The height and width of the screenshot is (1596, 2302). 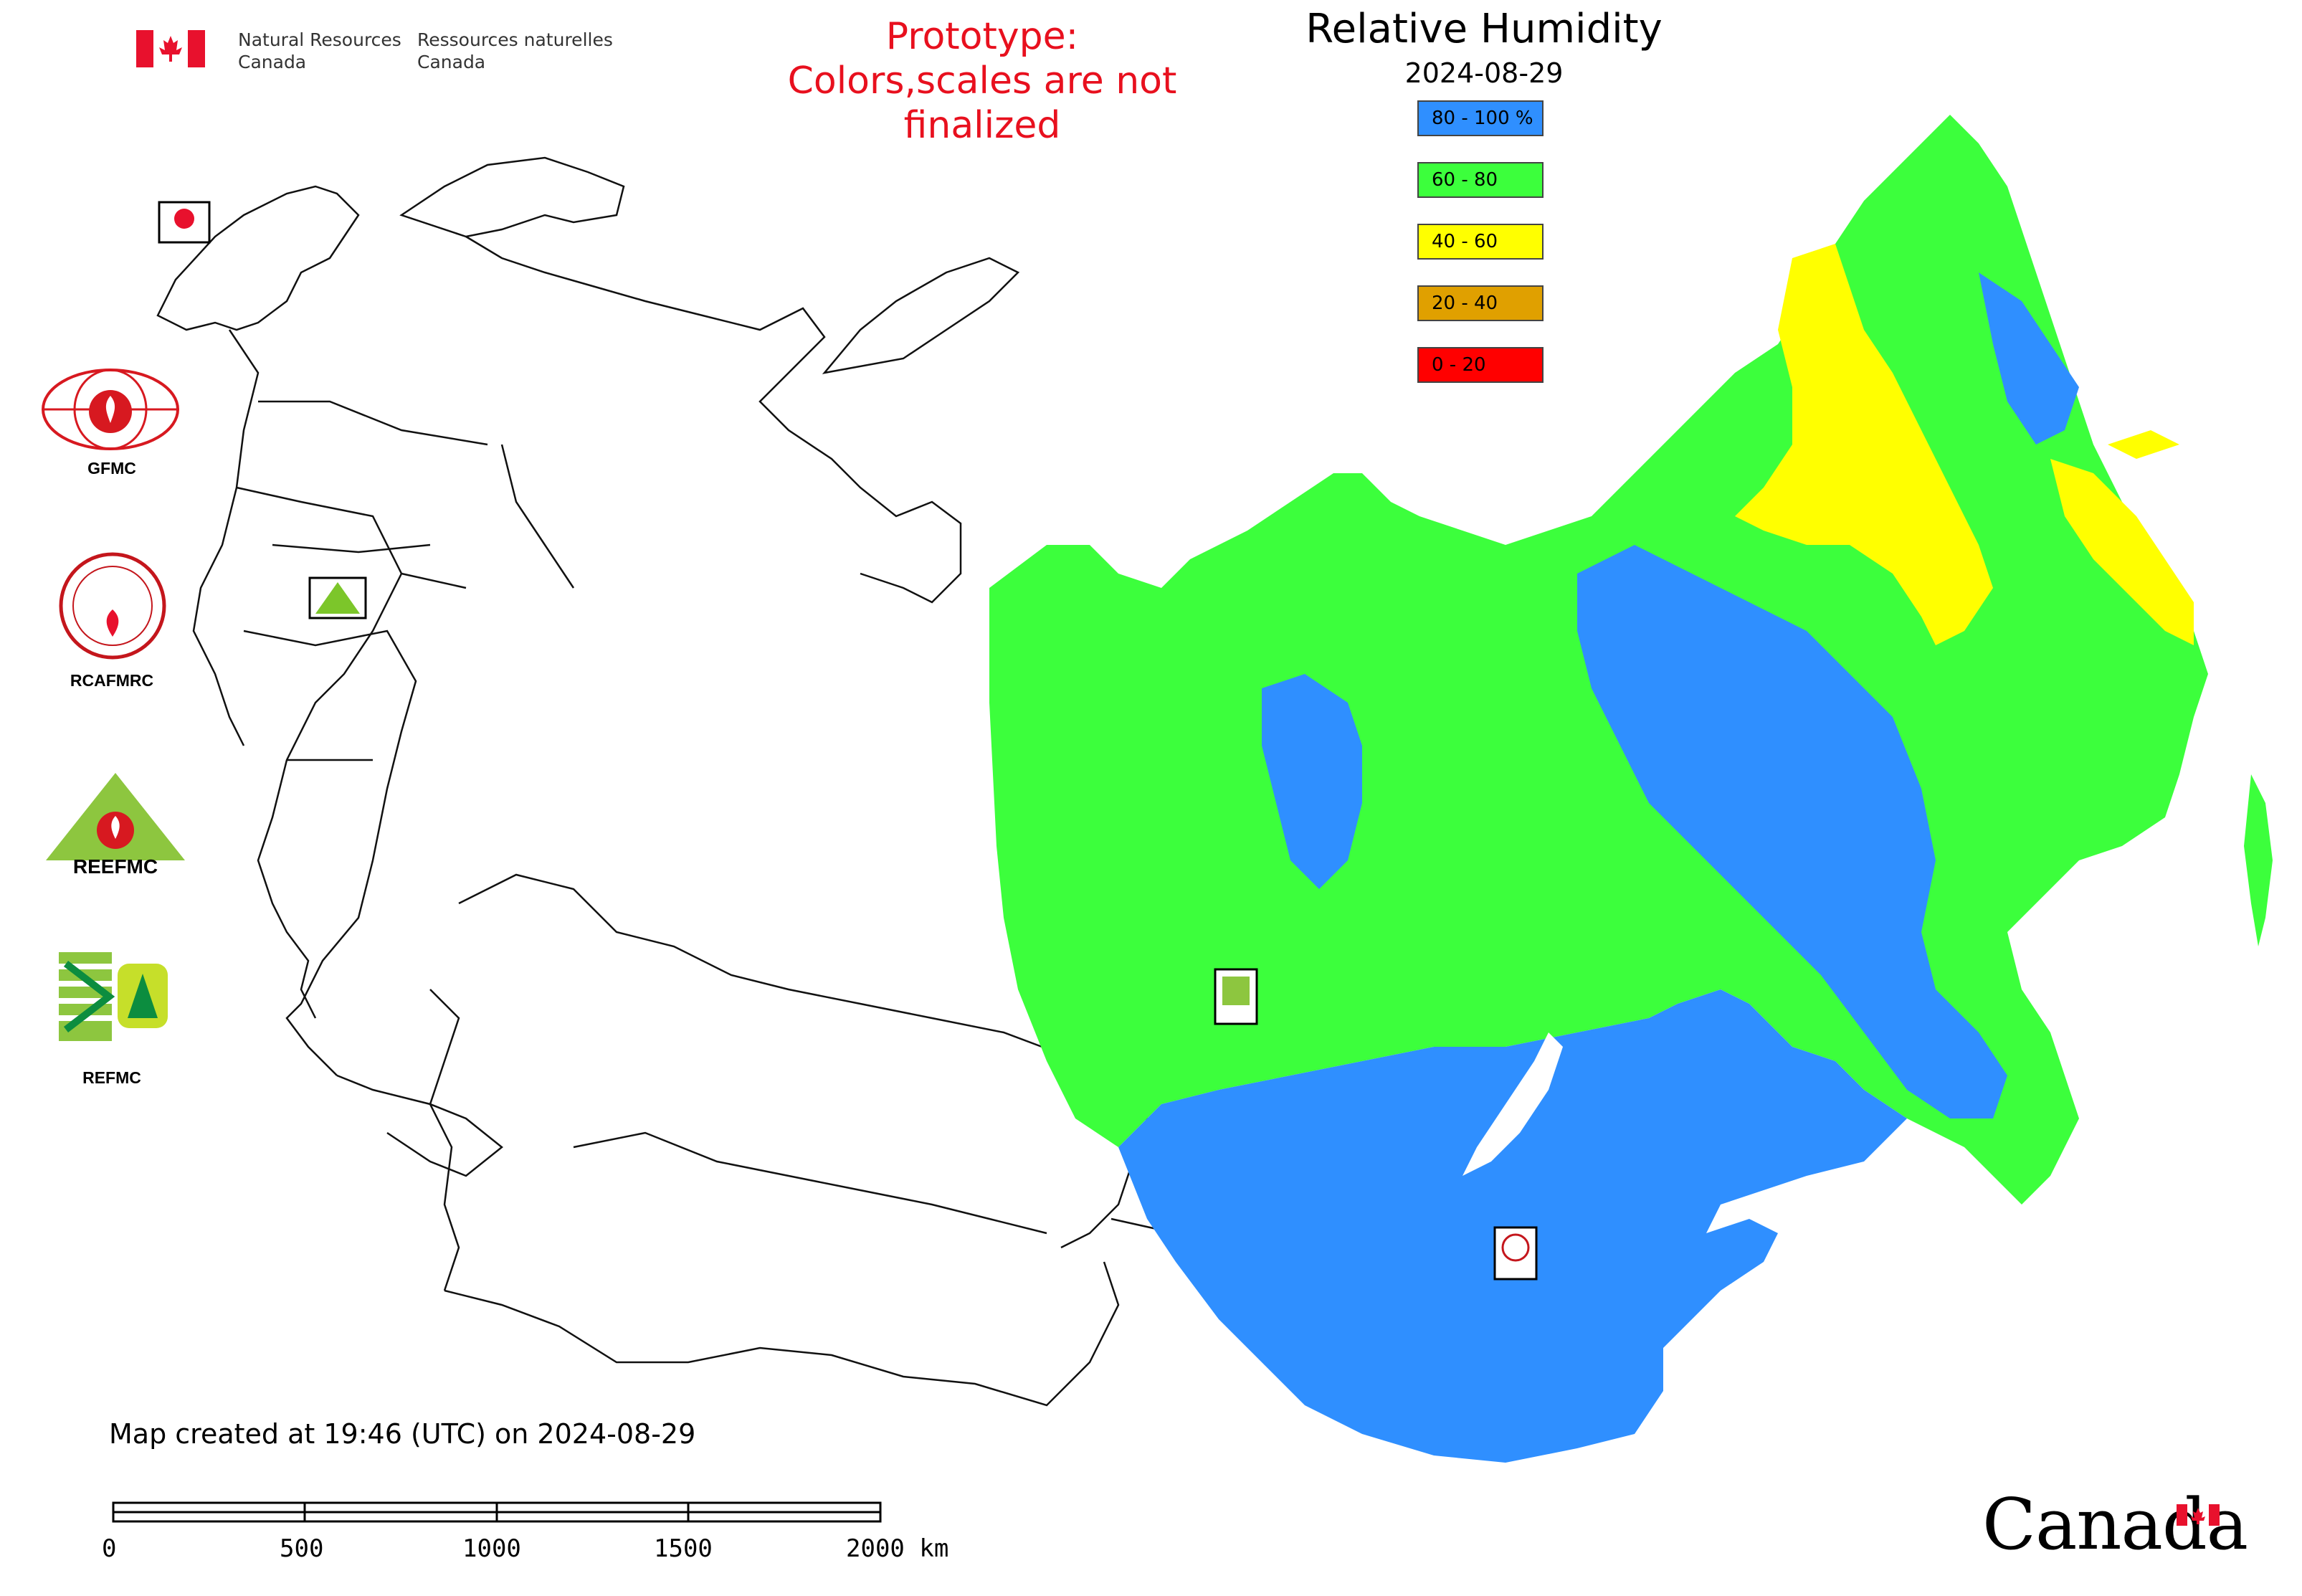 What do you see at coordinates (497, 1512) in the screenshot?
I see `scale-bar` at bounding box center [497, 1512].